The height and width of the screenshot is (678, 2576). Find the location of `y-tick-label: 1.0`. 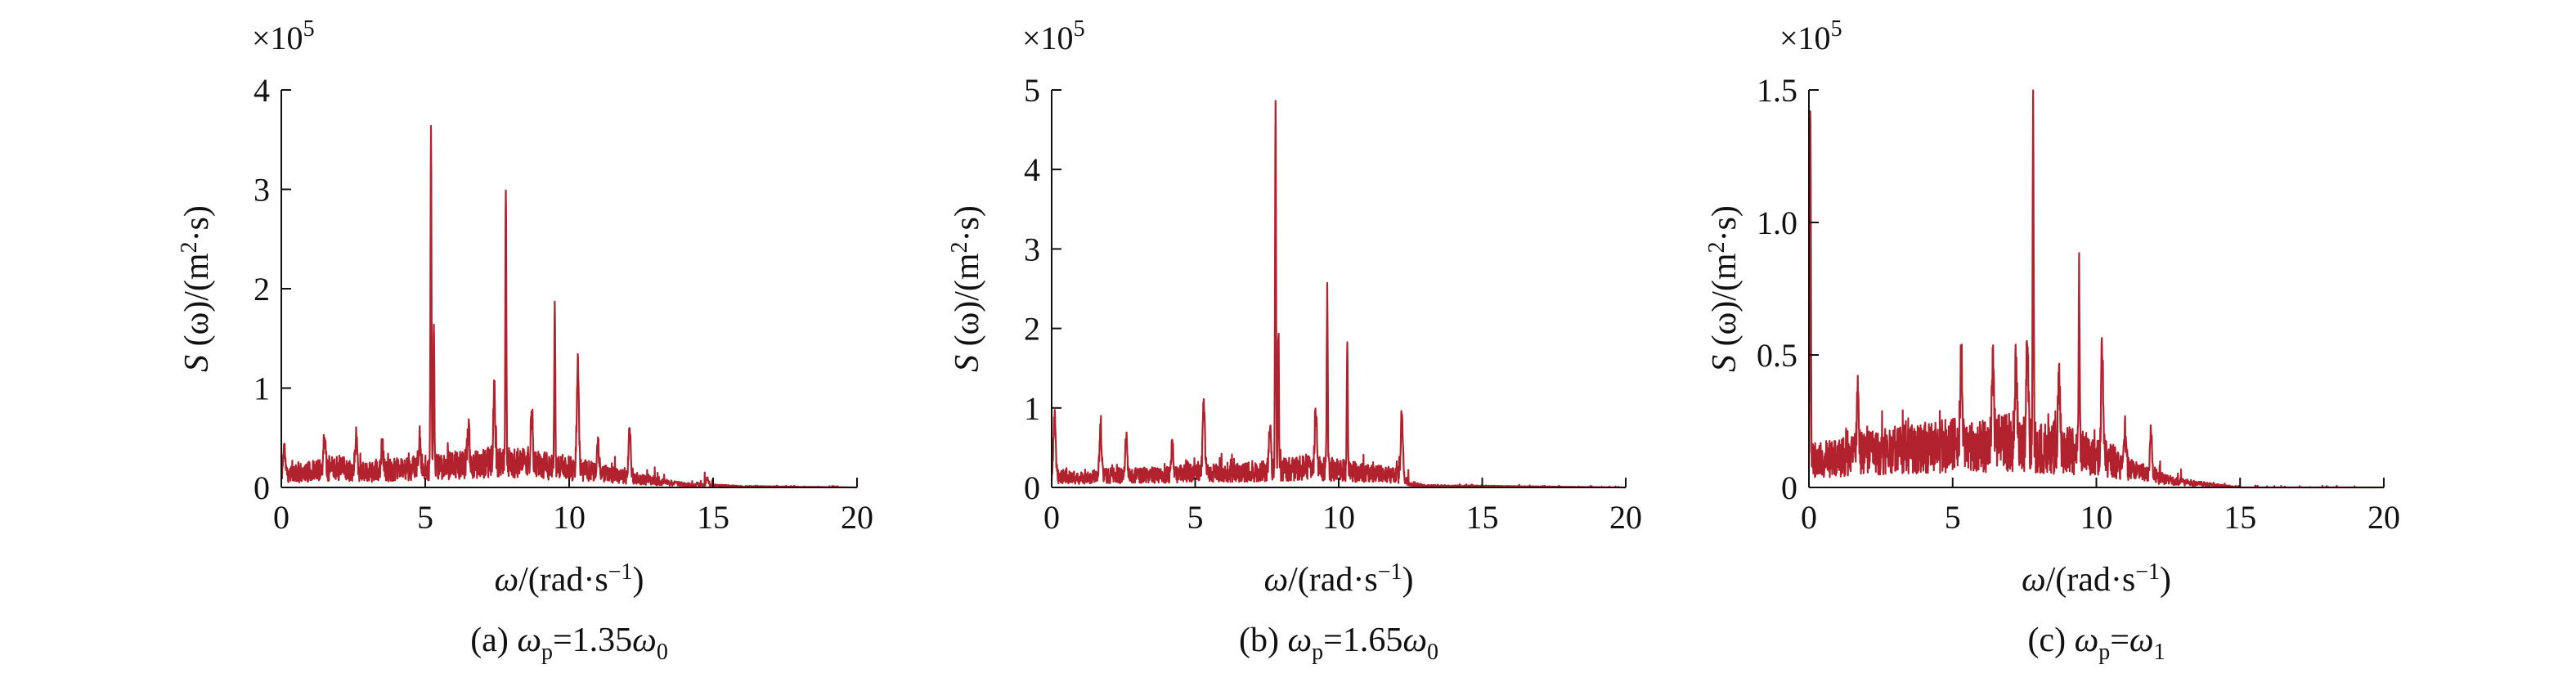

y-tick-label: 1.0 is located at coordinates (1777, 222).